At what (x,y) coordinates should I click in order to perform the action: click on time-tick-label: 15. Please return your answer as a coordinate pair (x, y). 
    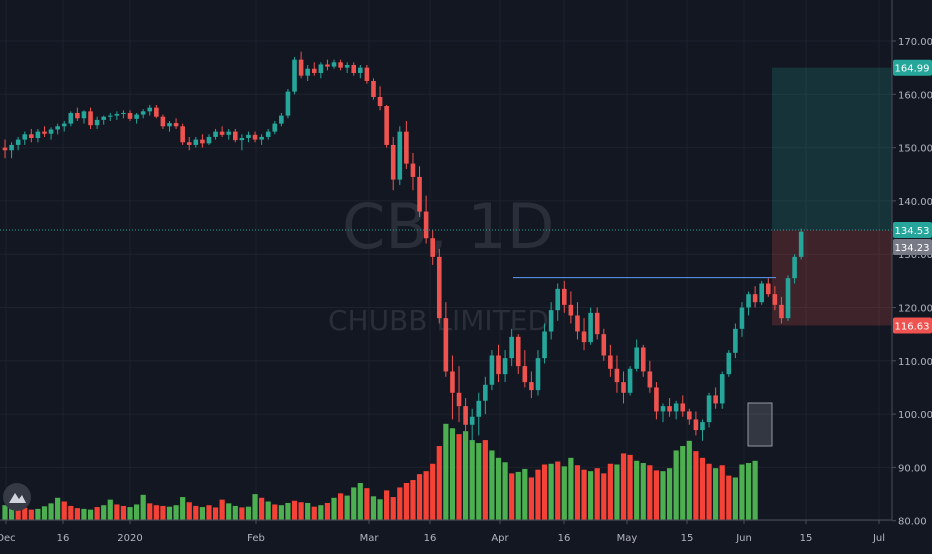
    Looking at the image, I should click on (687, 538).